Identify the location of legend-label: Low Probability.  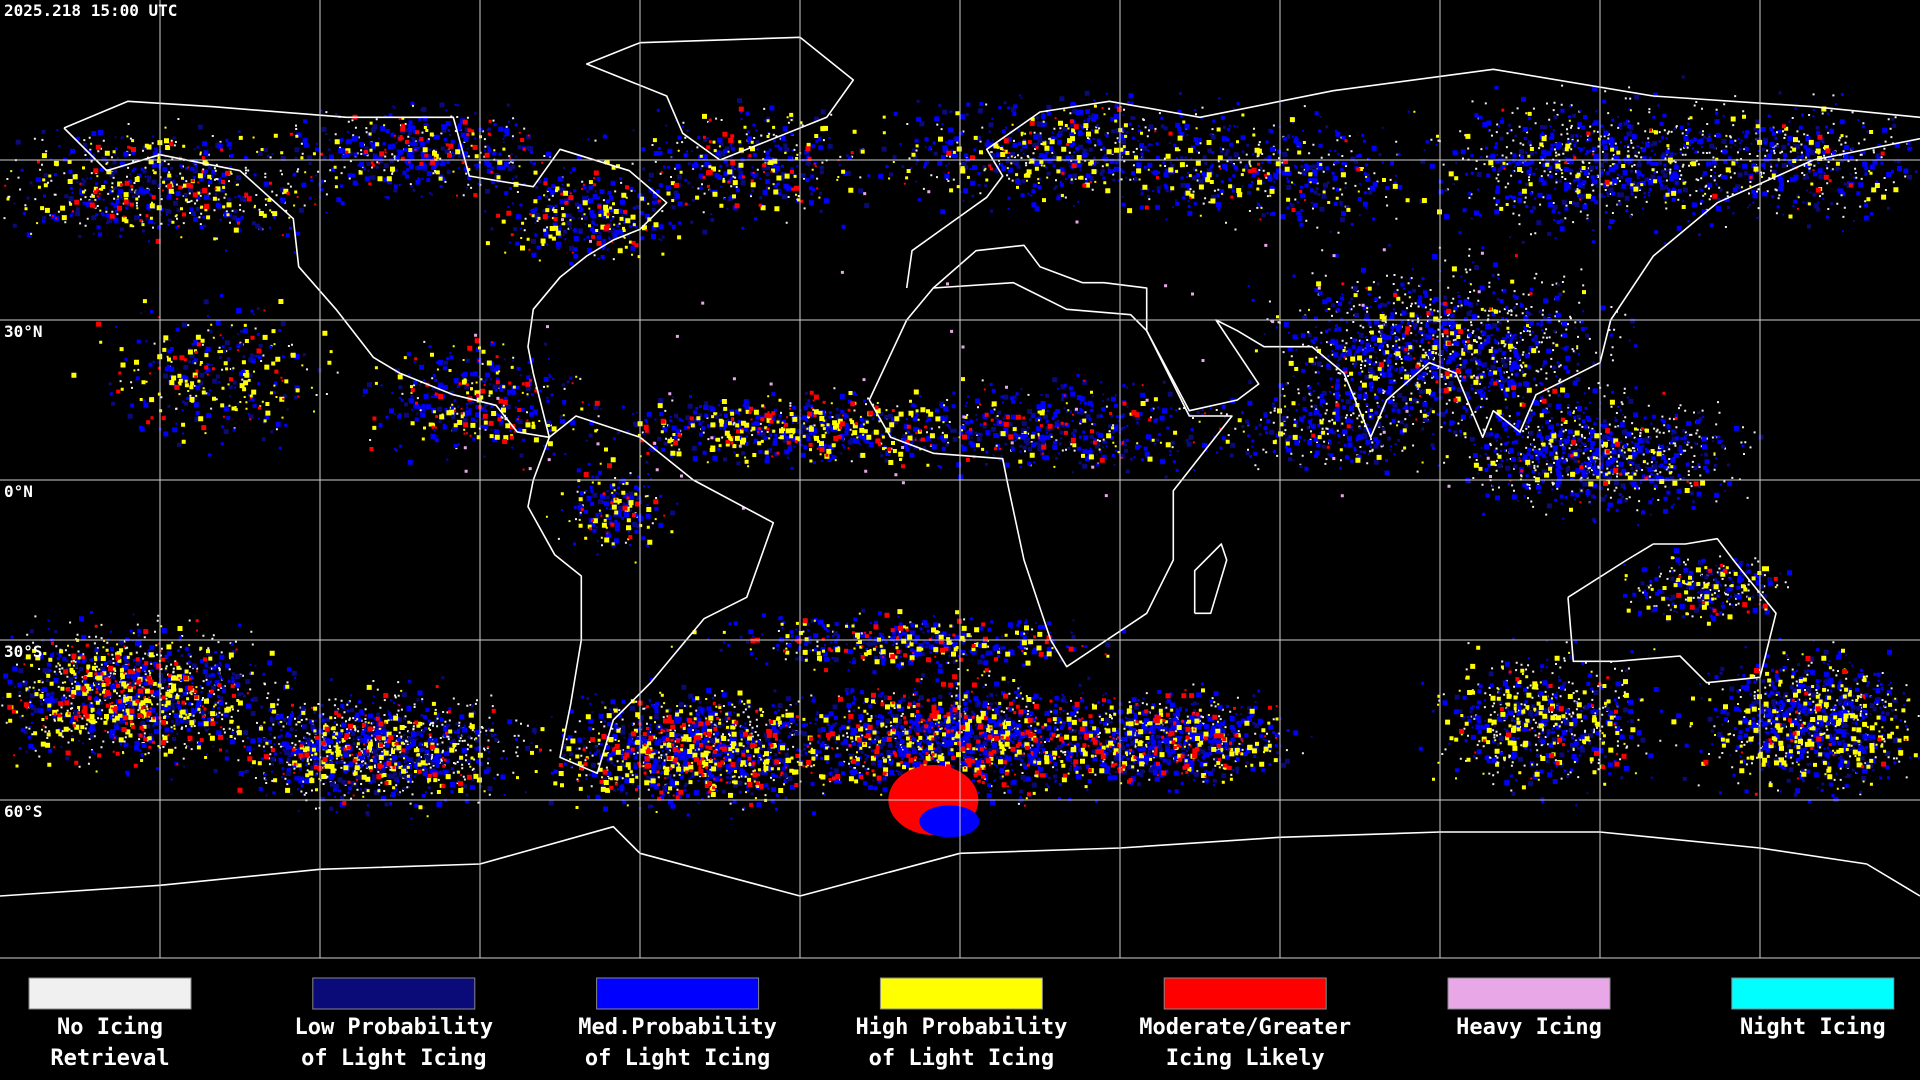
(393, 1027).